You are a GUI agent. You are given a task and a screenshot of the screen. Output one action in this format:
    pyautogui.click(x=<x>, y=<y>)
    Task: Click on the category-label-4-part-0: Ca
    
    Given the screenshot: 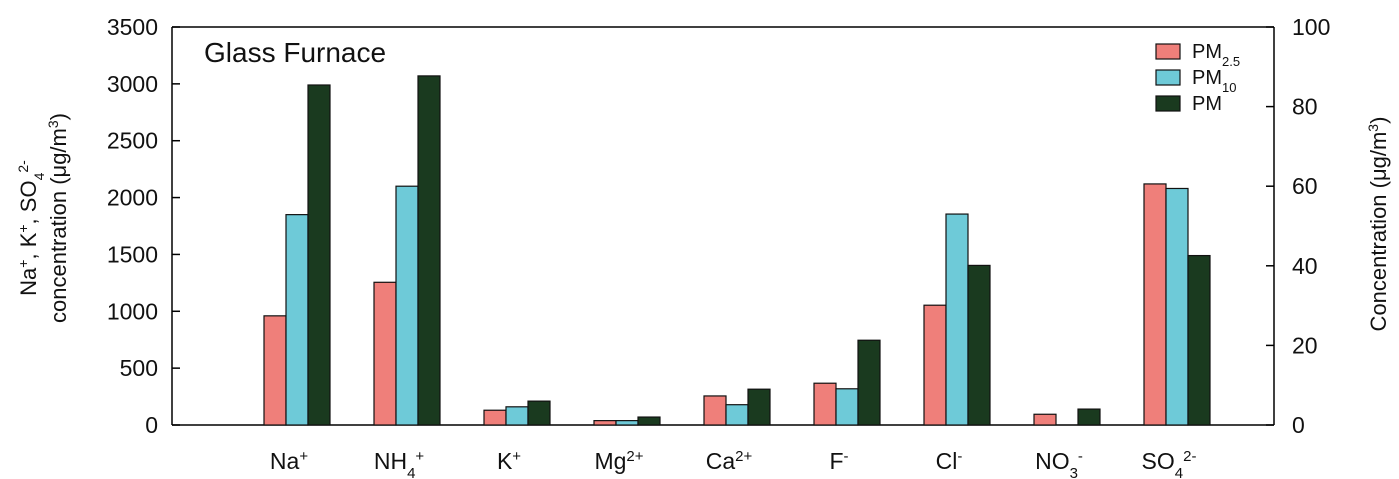 What is the action you would take?
    pyautogui.click(x=721, y=461)
    